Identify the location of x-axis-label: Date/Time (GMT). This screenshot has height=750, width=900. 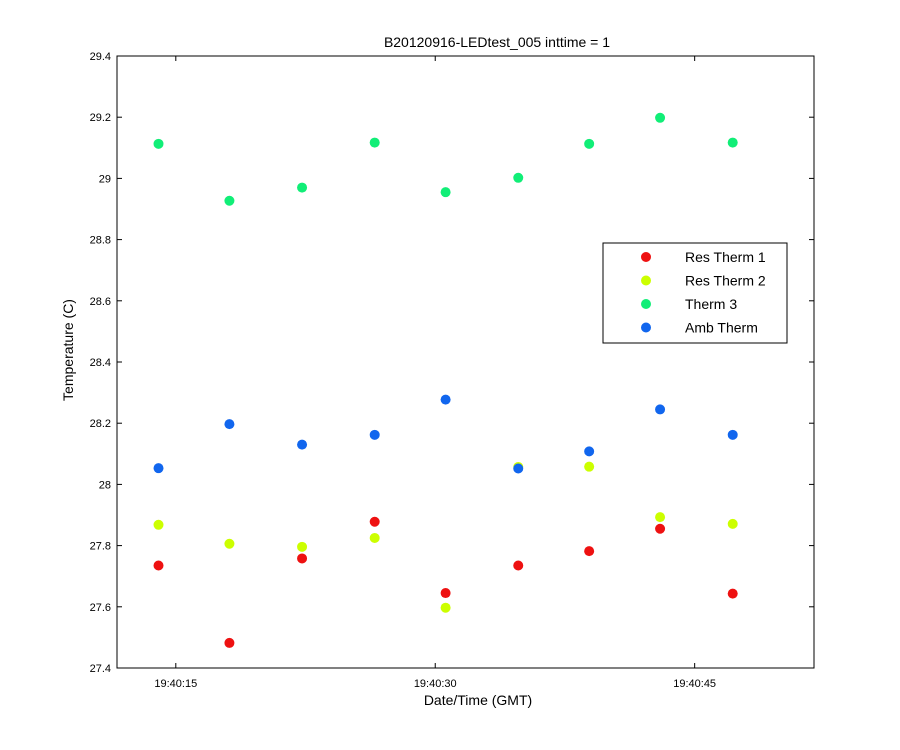
(478, 700).